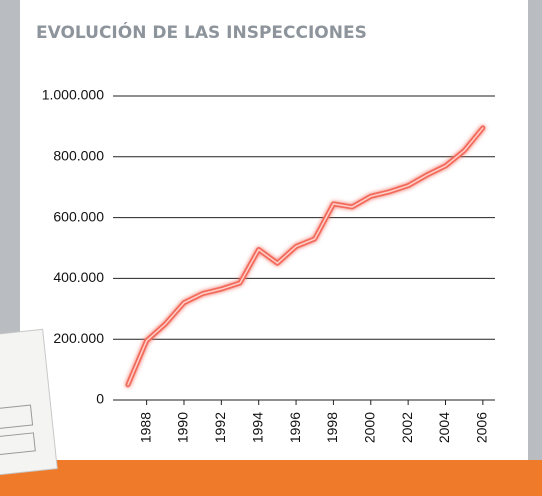  Describe the element at coordinates (257, 427) in the screenshot. I see `x-tick-label: 1994` at that location.